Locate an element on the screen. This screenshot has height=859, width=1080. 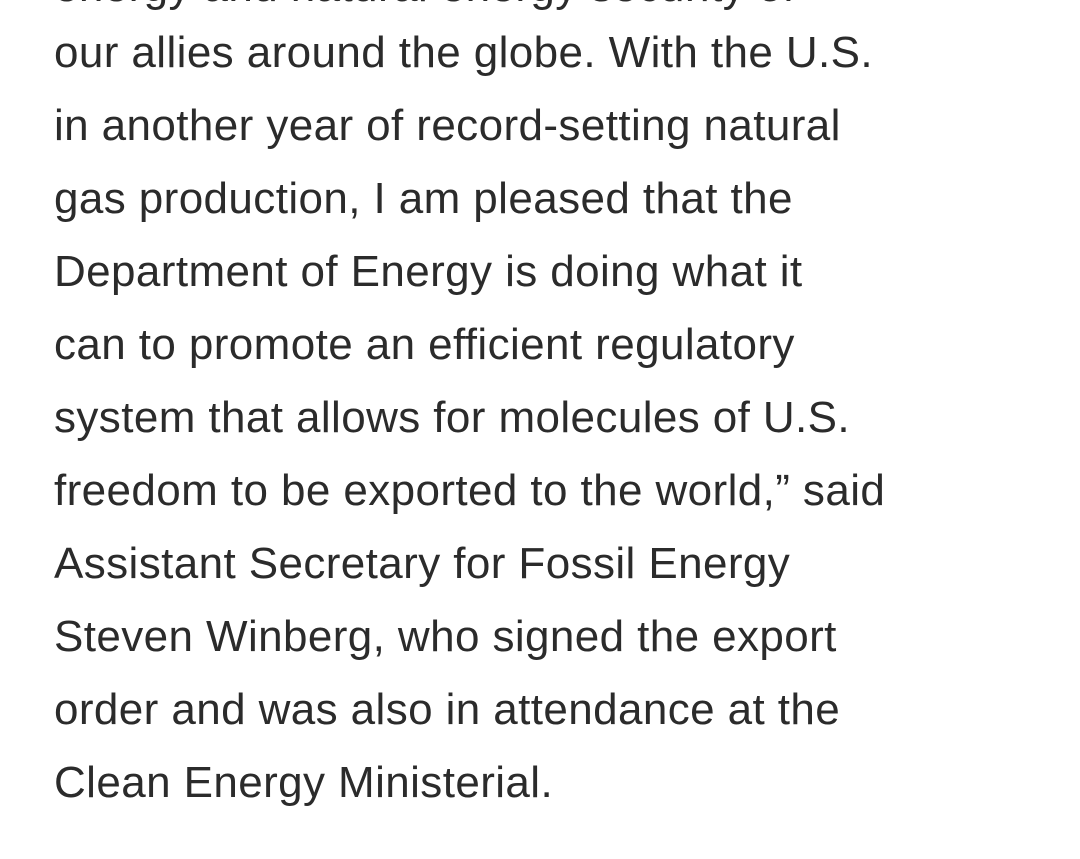
article-line: Clean Energy Ministerial. is located at coordinates (469, 782).